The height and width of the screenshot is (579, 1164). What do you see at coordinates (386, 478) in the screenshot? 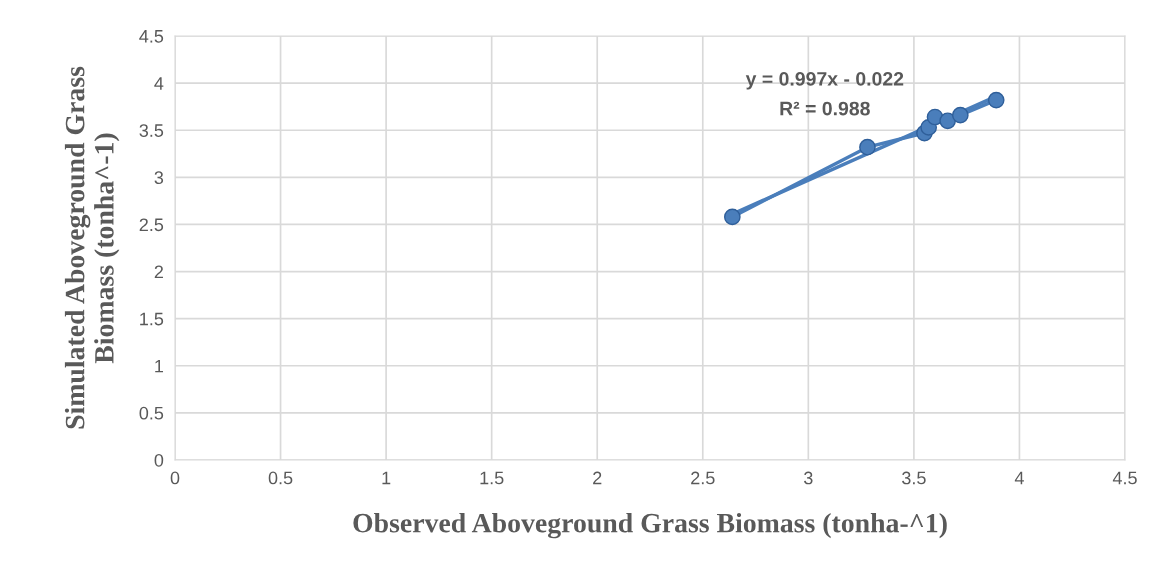
I see `x-tick-label: 1` at bounding box center [386, 478].